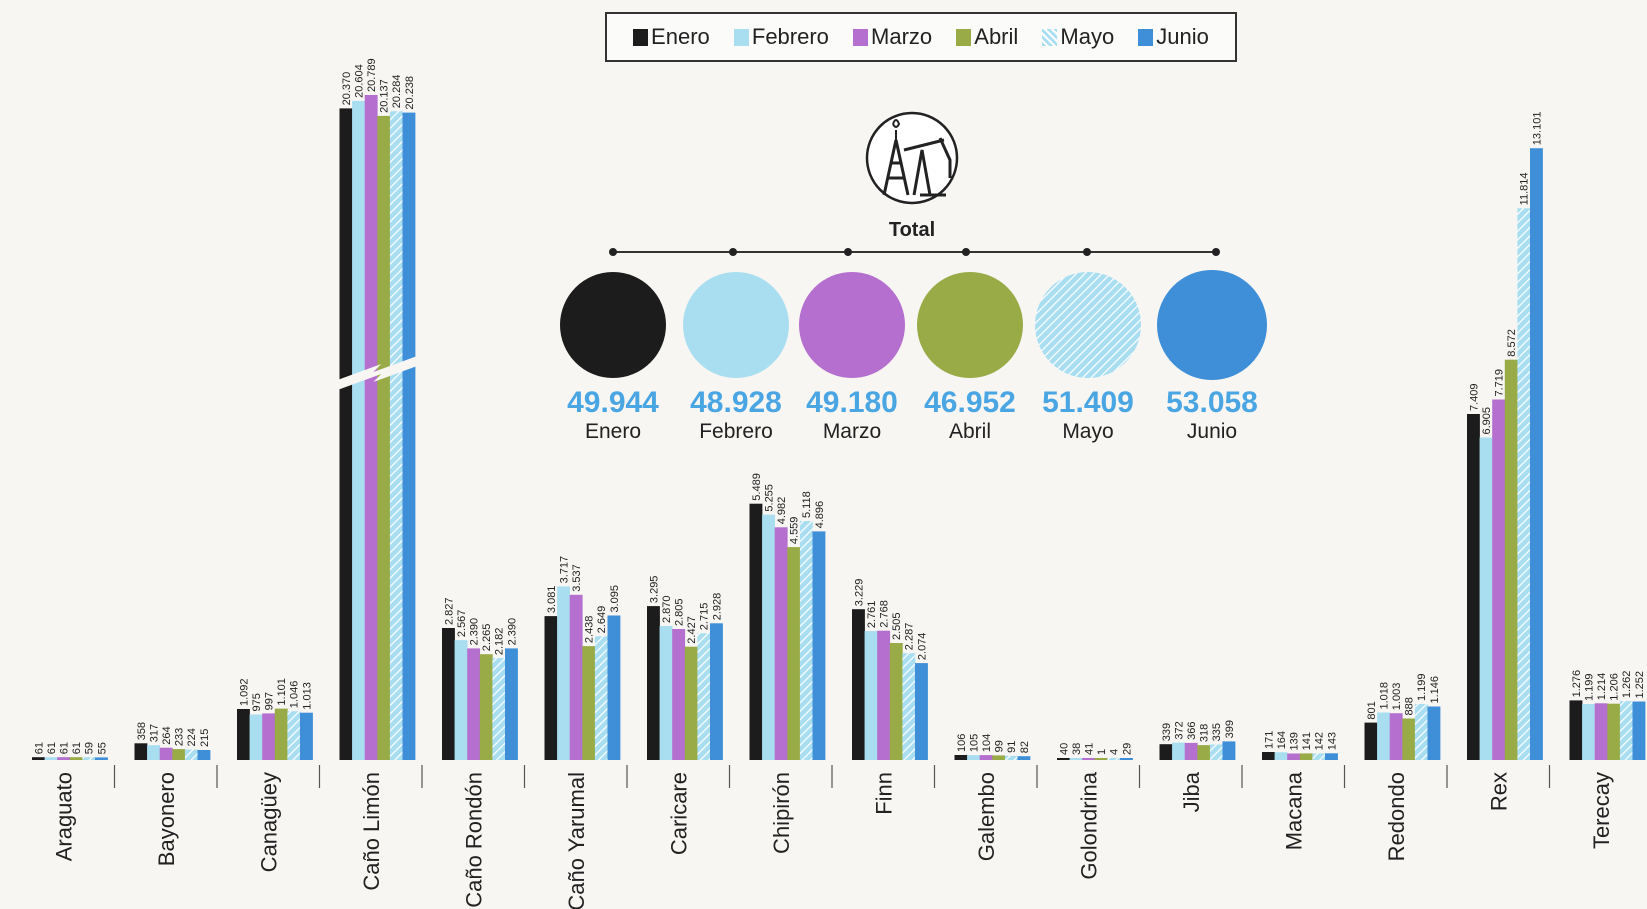 The image size is (1647, 909). Describe the element at coordinates (614, 687) in the screenshot. I see `bar-cano-yarumal-junio` at that location.